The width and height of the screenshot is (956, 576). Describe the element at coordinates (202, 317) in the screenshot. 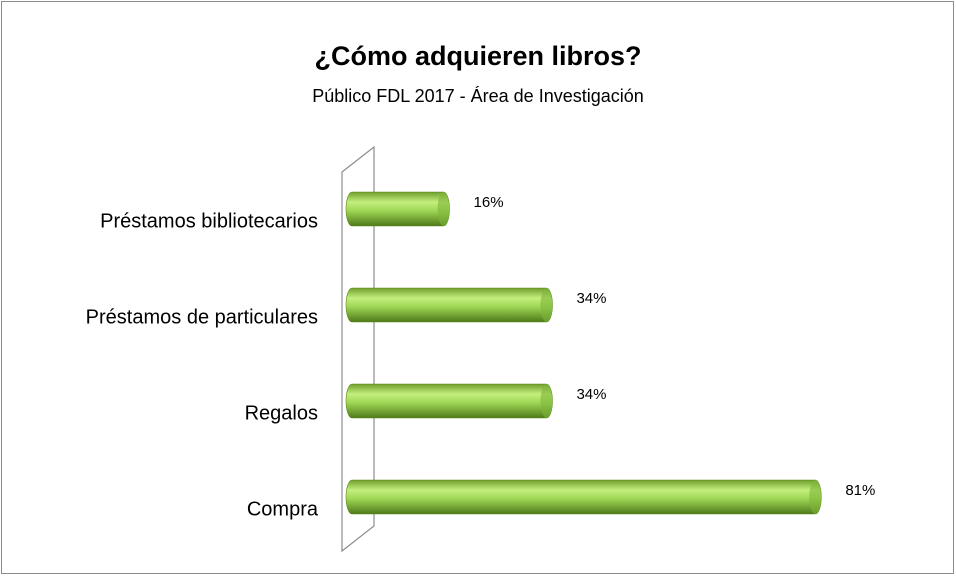

I see `category-label: Préstamos de particulares` at that location.